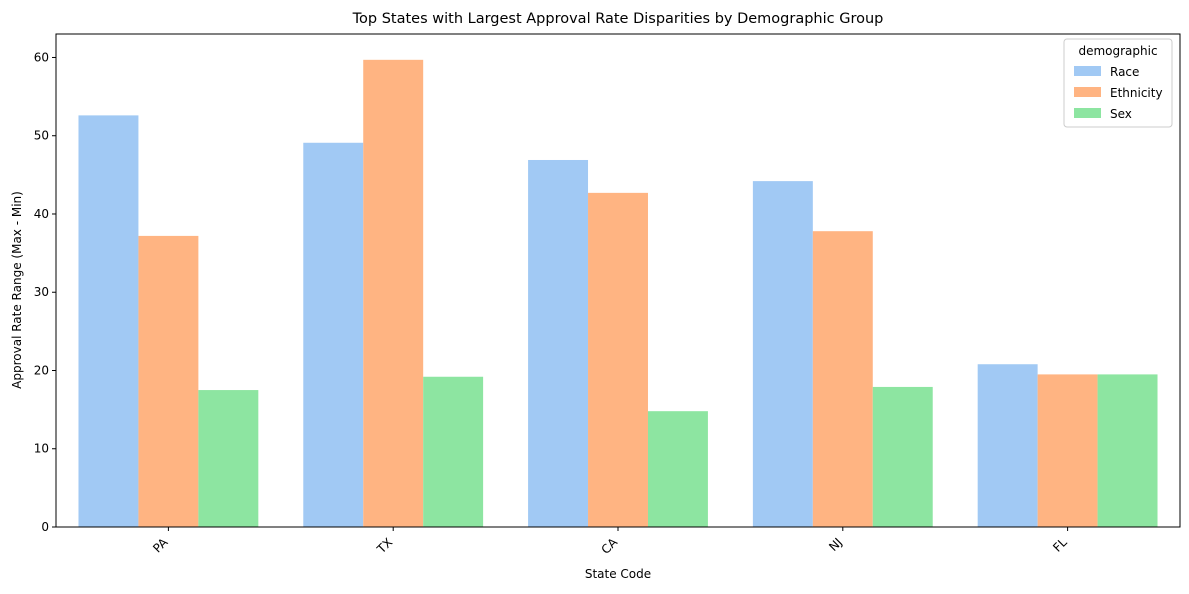 The image size is (1189, 594). I want to click on legend-label: Sex, so click(1121, 114).